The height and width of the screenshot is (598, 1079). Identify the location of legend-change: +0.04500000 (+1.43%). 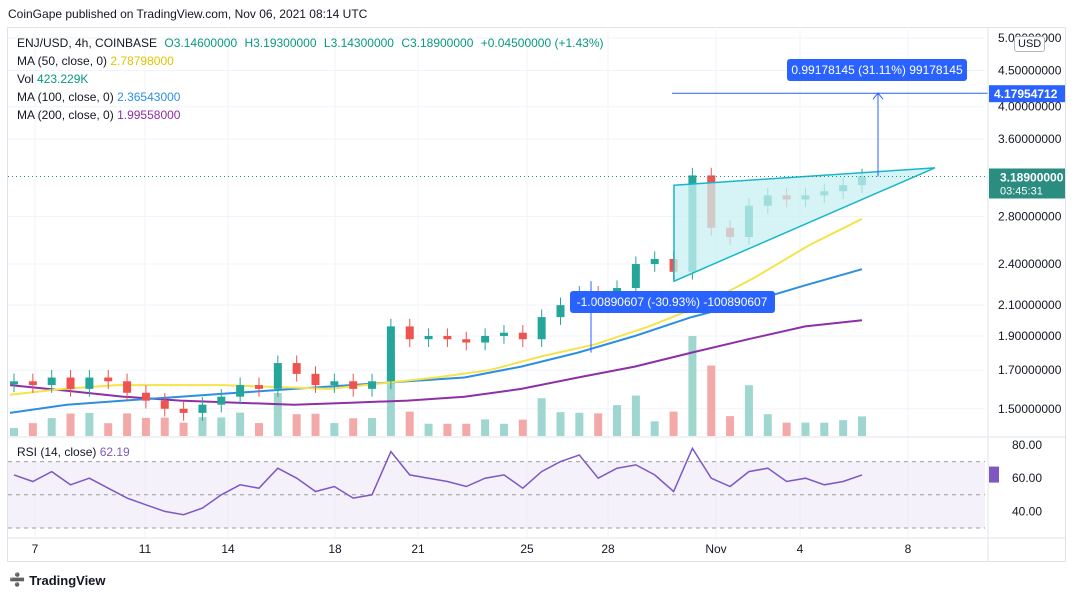
(542, 43).